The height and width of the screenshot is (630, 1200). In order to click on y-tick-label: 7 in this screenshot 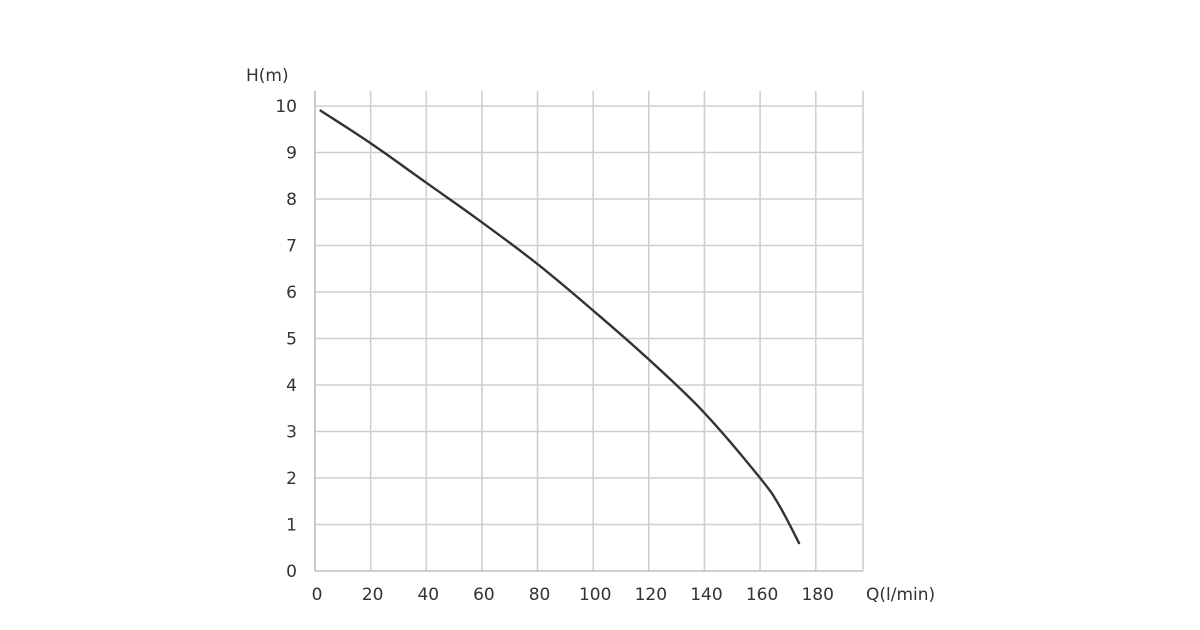, I will do `click(291, 247)`.